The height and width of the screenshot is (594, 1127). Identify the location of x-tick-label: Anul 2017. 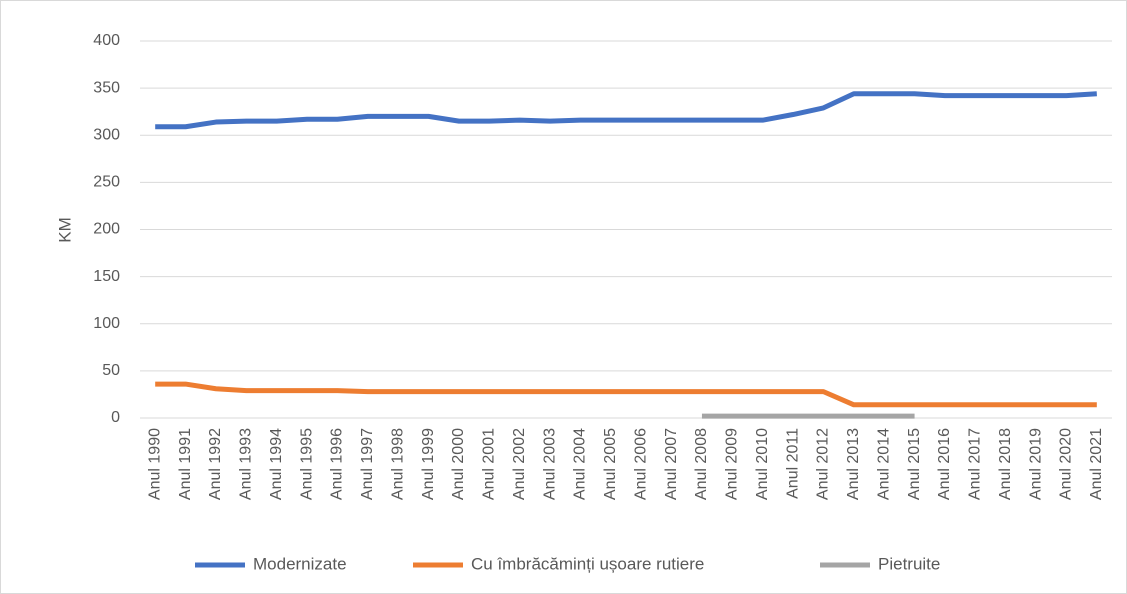
(975, 464).